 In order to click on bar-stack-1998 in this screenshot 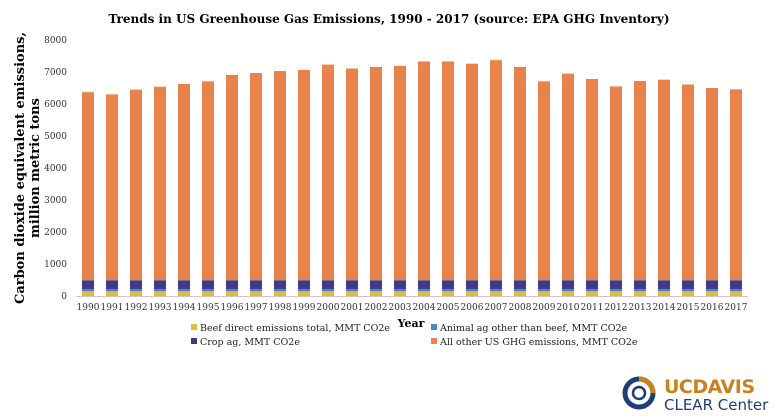, I will do `click(280, 183)`.